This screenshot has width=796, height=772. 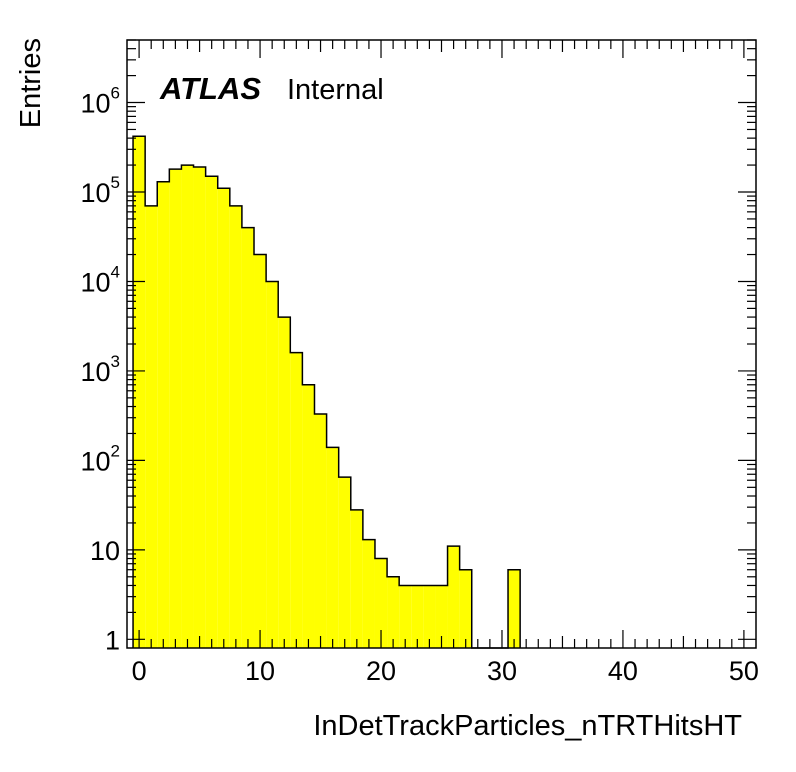 I want to click on x-tick-label: 20, so click(x=381, y=671).